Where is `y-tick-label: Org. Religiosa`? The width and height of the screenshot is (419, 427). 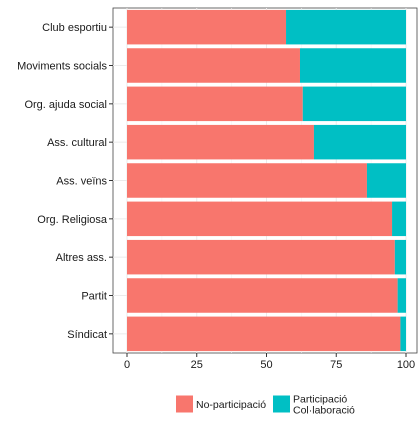 y-tick-label: Org. Religiosa is located at coordinates (72, 220).